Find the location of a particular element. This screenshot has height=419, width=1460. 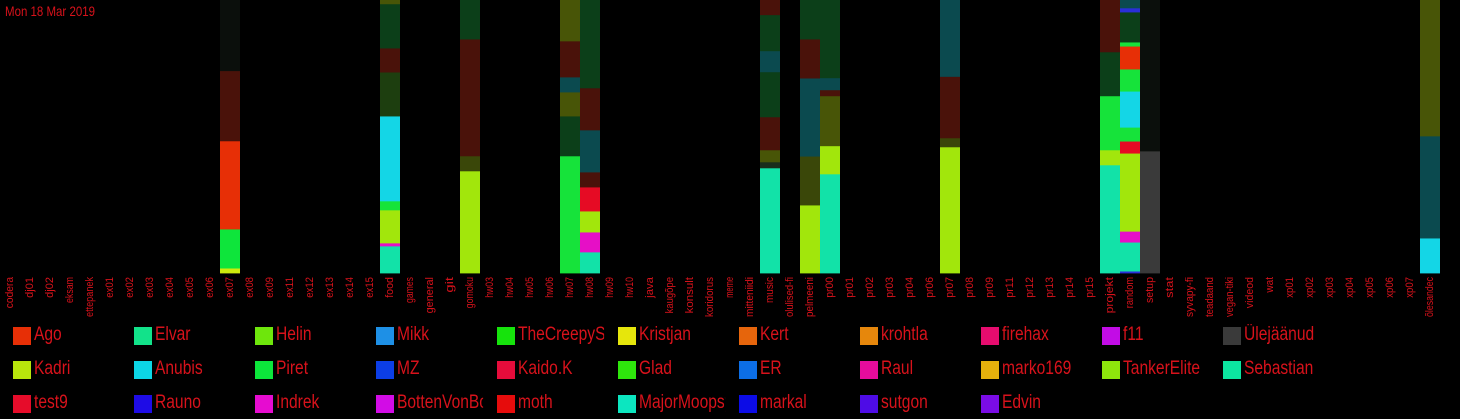

x-tick-label: hw05 is located at coordinates (530, 287).